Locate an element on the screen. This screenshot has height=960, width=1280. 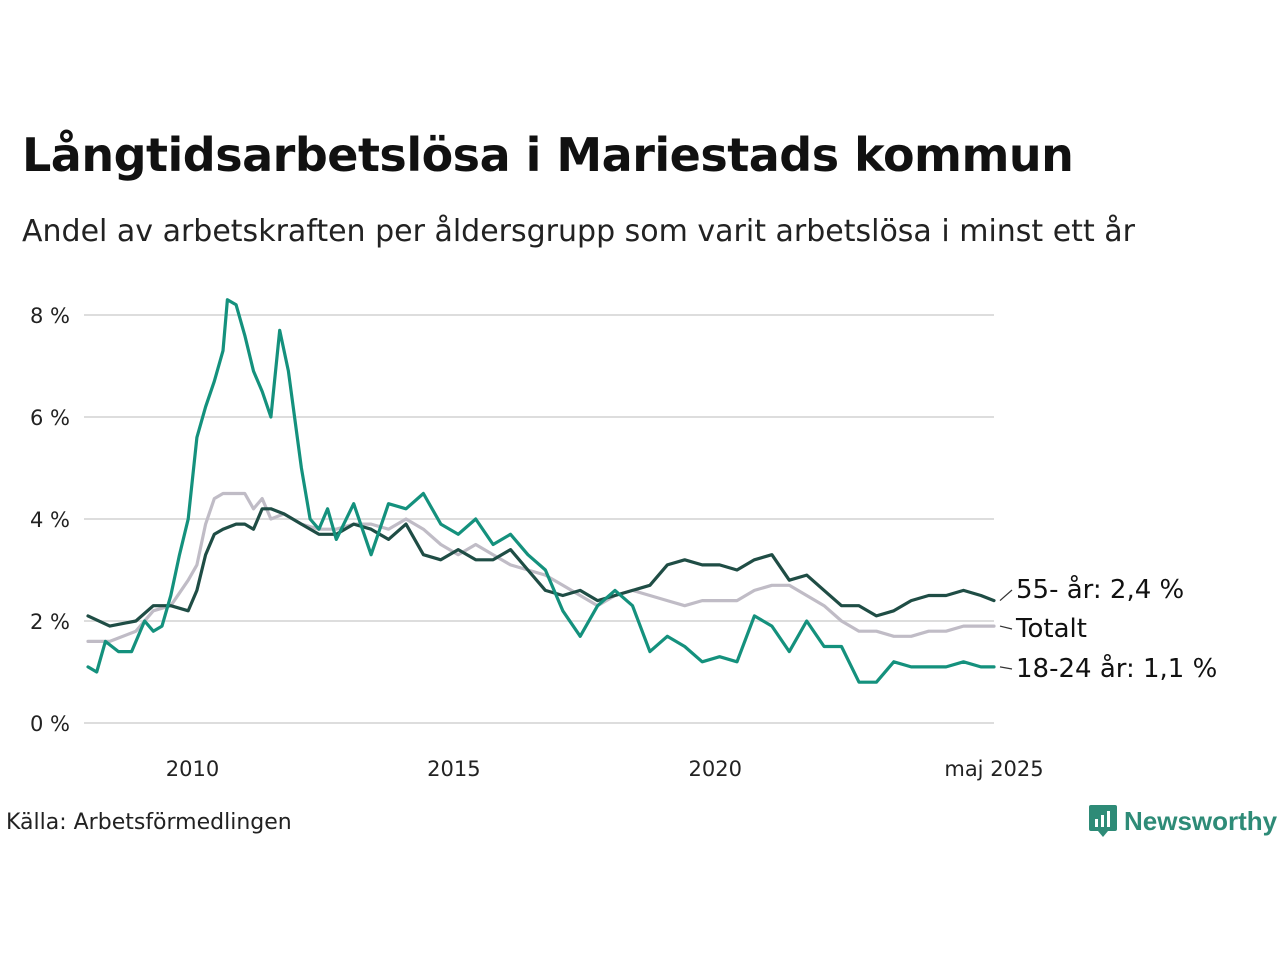
series-end-label: 18-24 år: 1,1 % is located at coordinates (1116, 668).